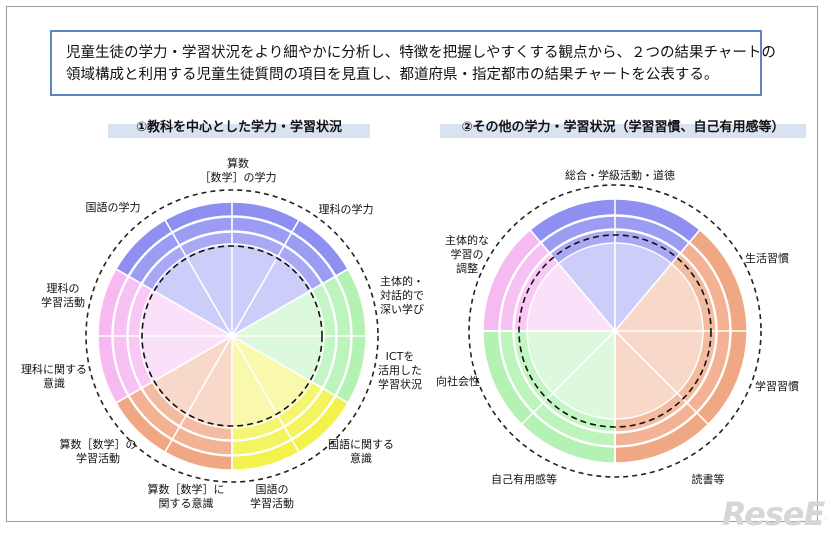 The width and height of the screenshot is (826, 533). What do you see at coordinates (708, 479) in the screenshot?
I see `label-dokusho: 読書等` at bounding box center [708, 479].